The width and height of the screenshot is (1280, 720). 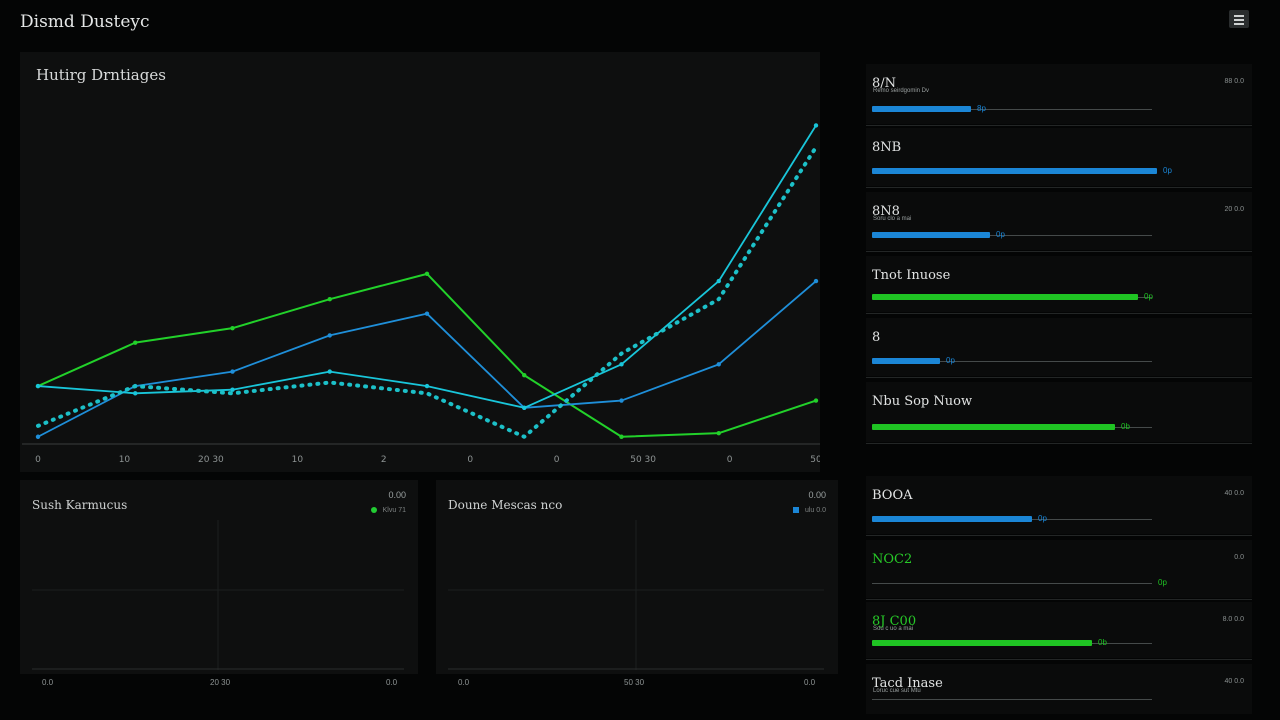 I want to click on metric-stat: 0.0, so click(x=1239, y=557).